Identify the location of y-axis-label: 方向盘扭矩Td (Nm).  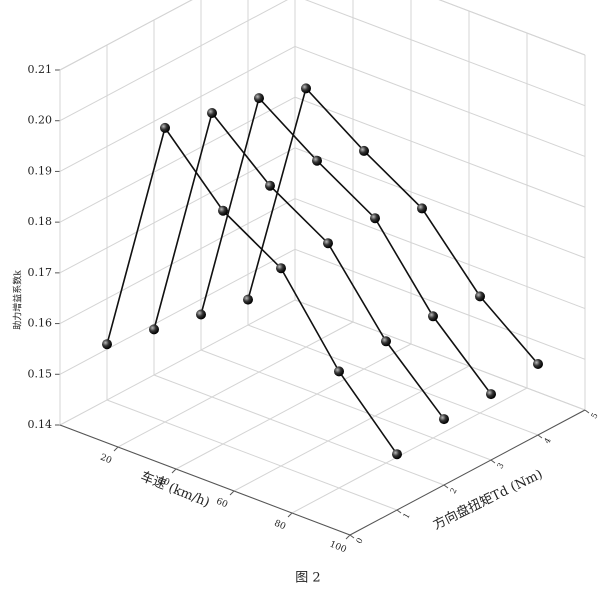
(487, 499).